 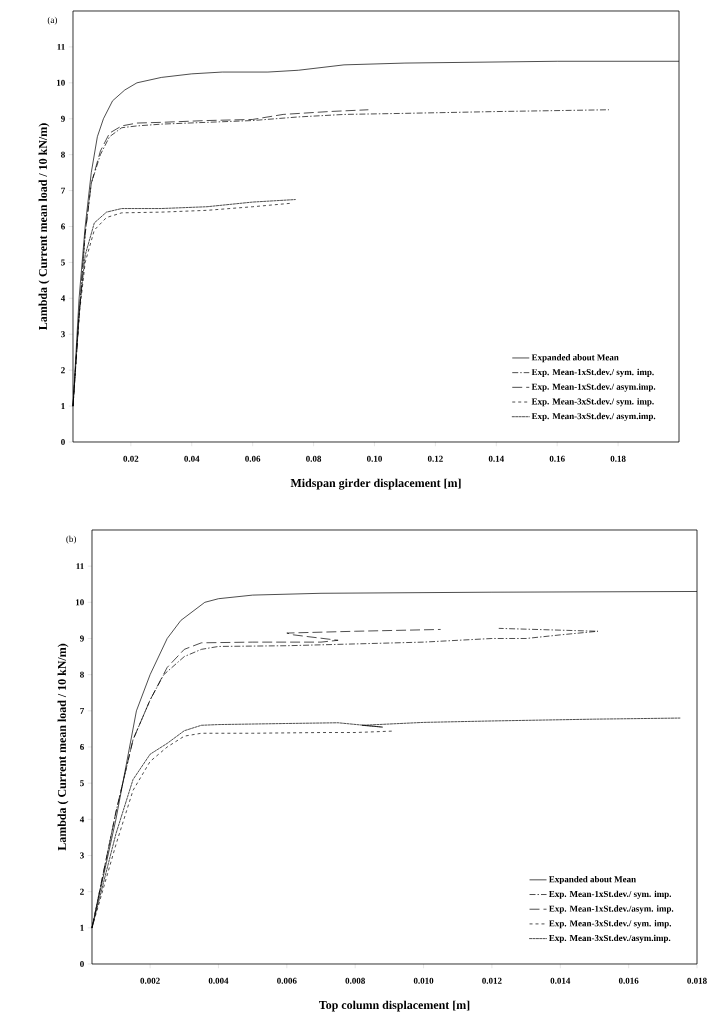 What do you see at coordinates (131, 458) in the screenshot?
I see `x-tick-label: 0.02` at bounding box center [131, 458].